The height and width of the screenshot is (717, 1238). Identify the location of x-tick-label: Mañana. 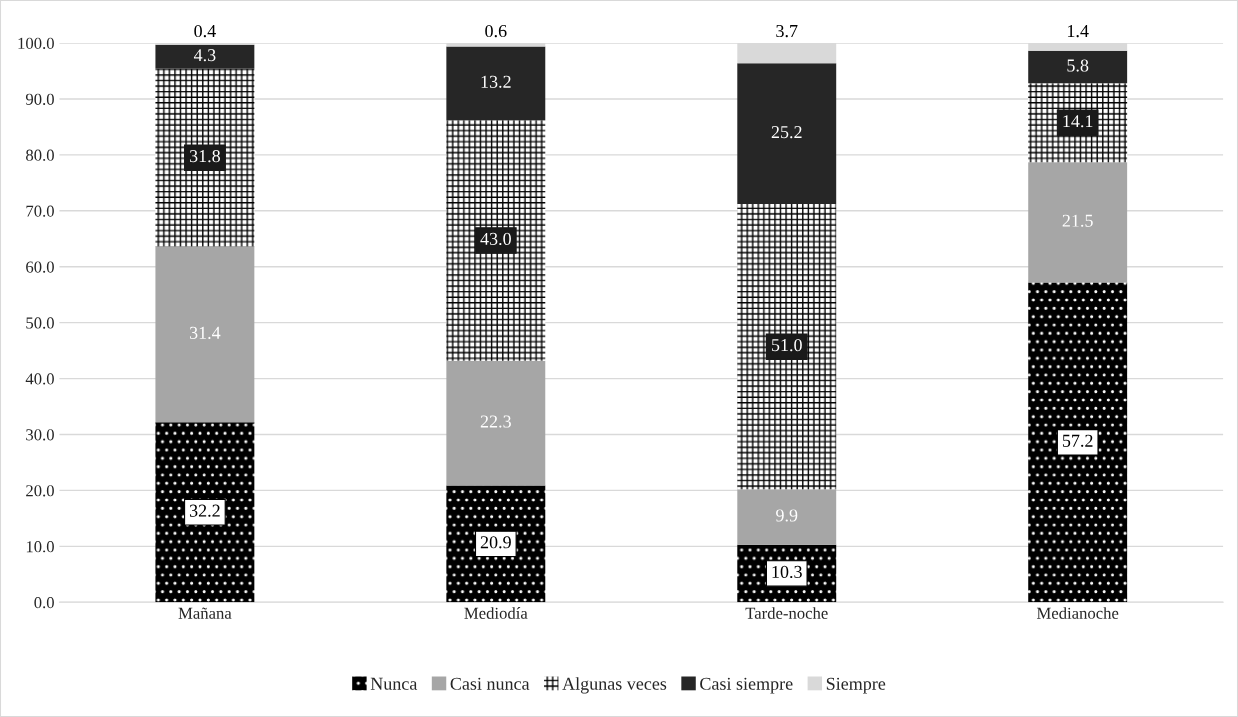
(205, 613).